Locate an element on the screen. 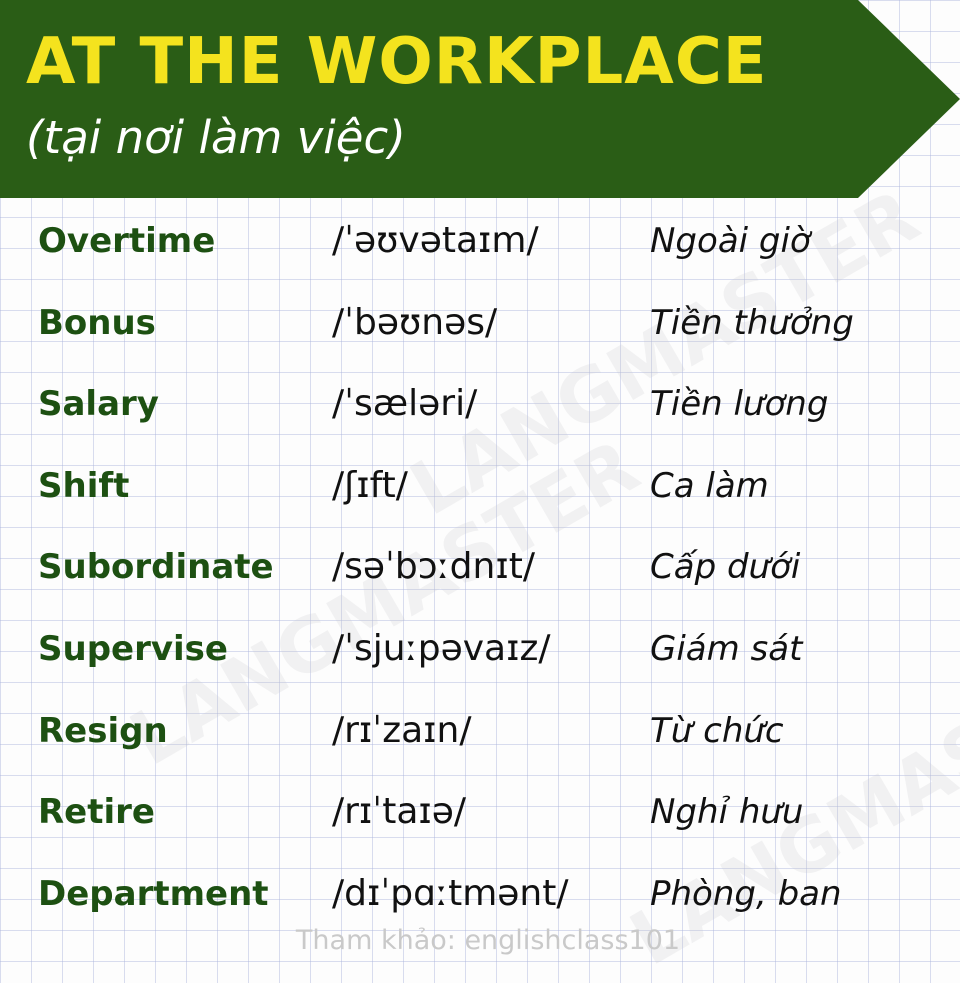 Image resolution: width=960 pixels, height=983 pixels. vocab-ipa: /rɪˈzaɪn/ is located at coordinates (402, 730).